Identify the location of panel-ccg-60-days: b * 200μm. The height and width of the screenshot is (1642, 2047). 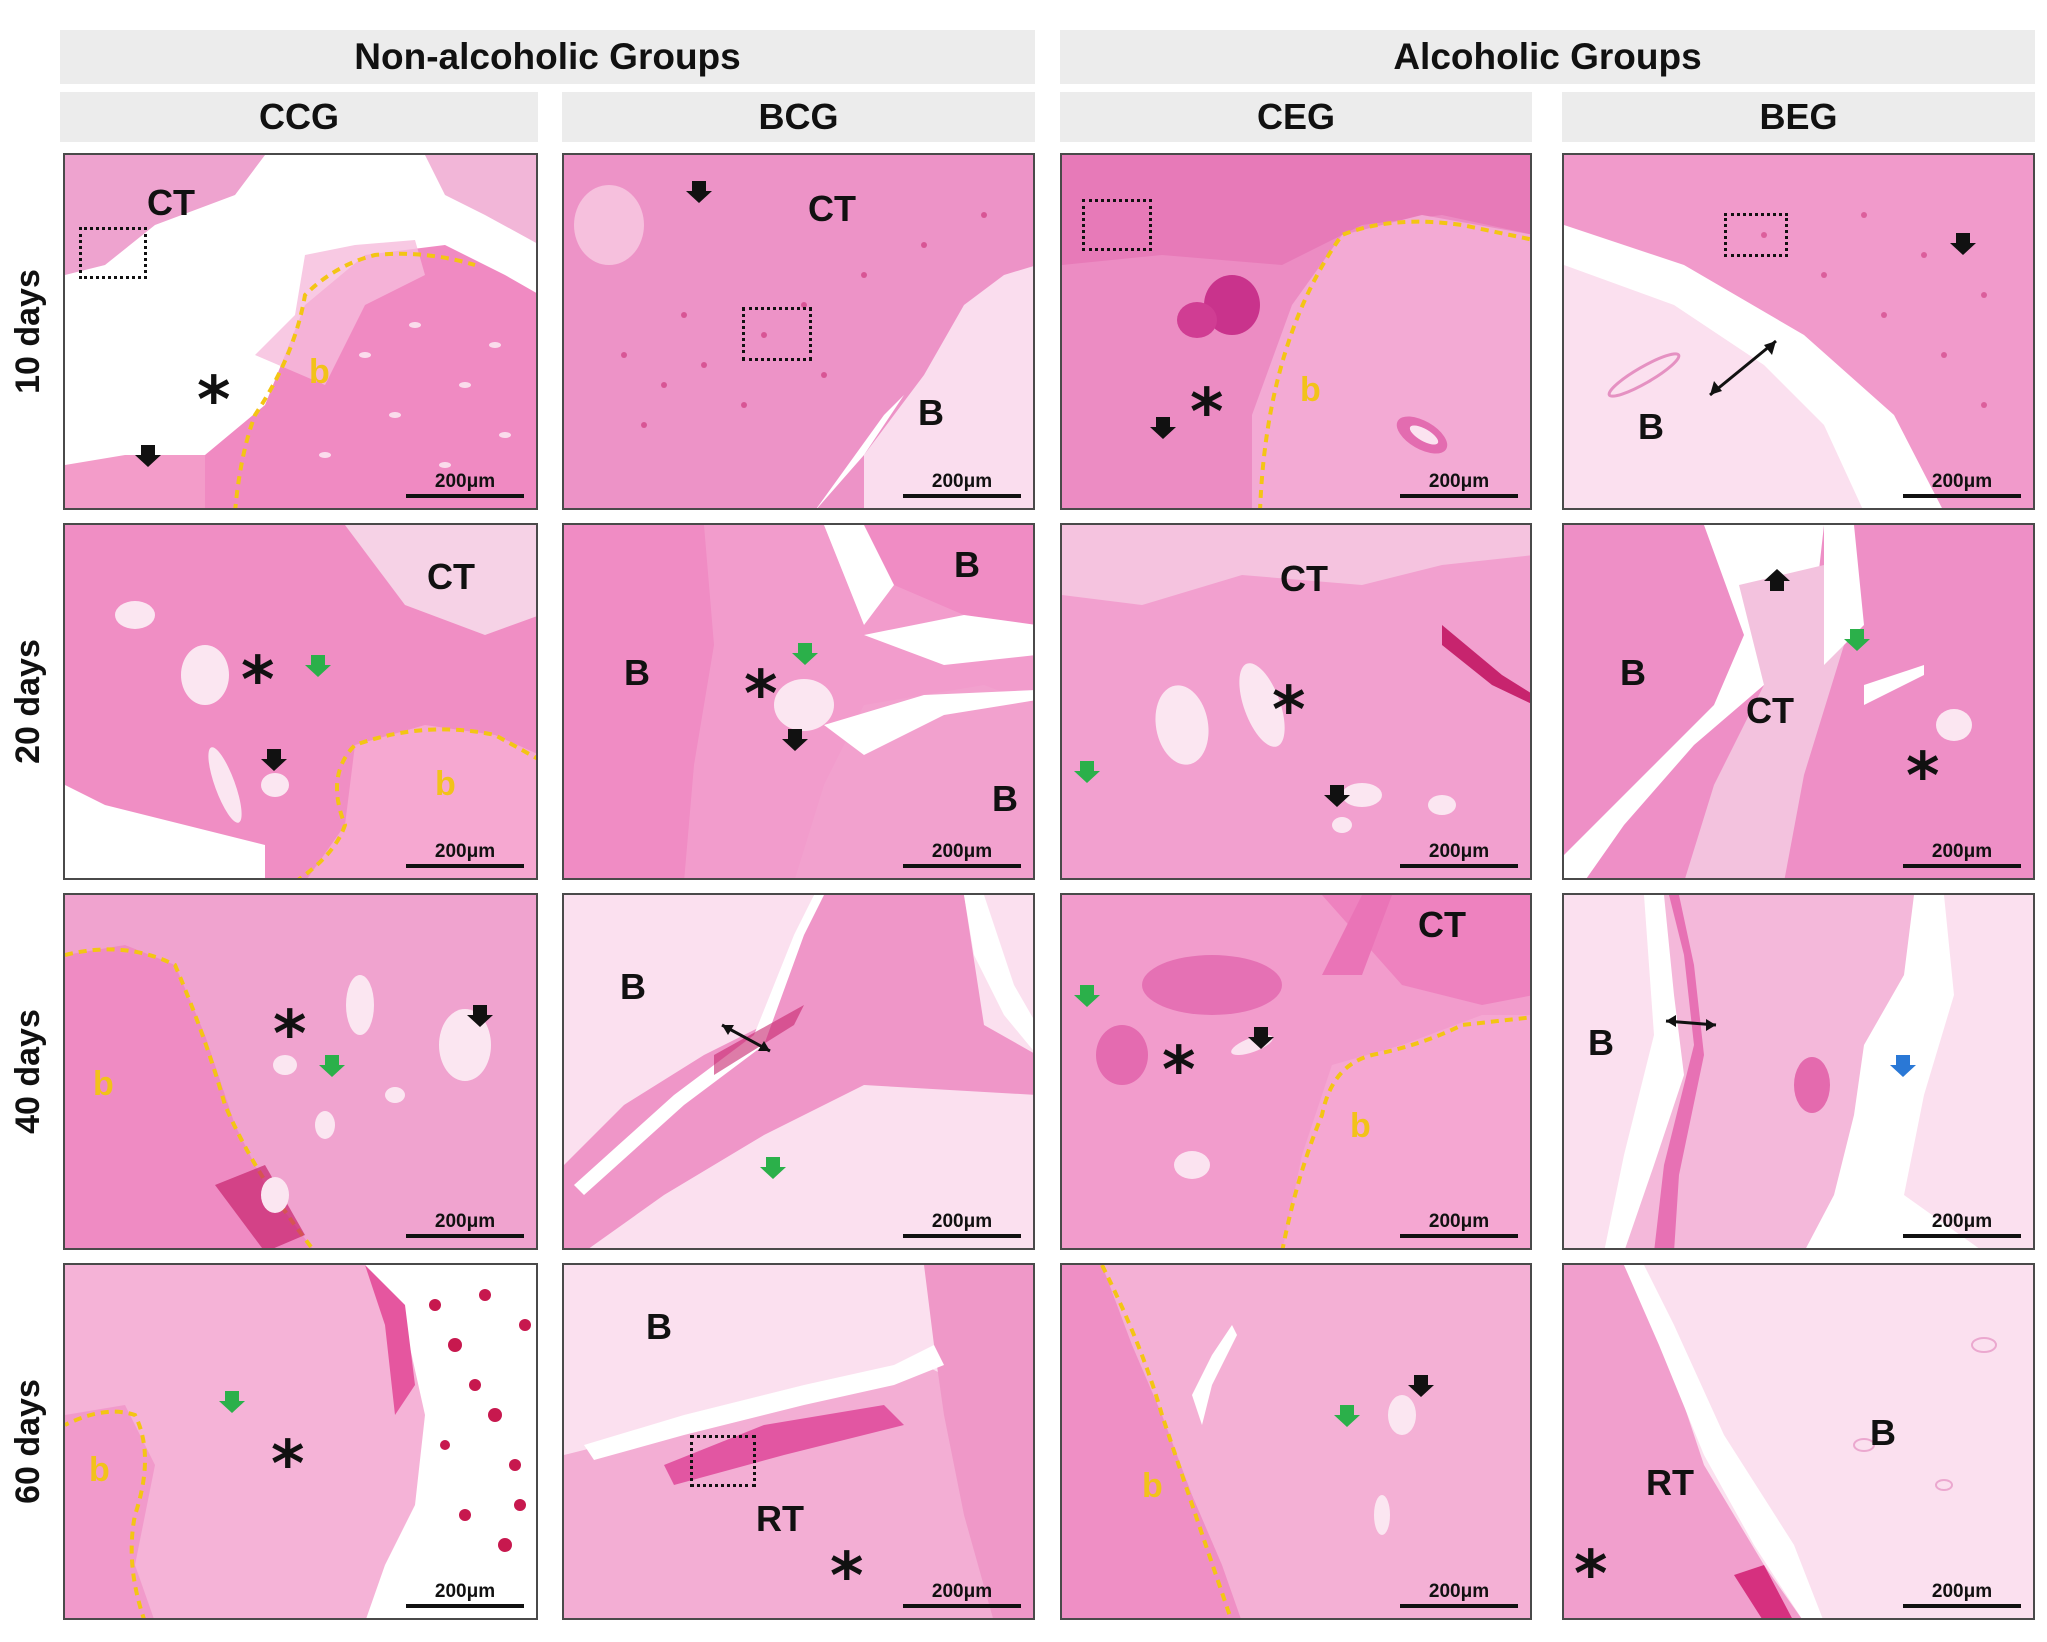
(300, 1441).